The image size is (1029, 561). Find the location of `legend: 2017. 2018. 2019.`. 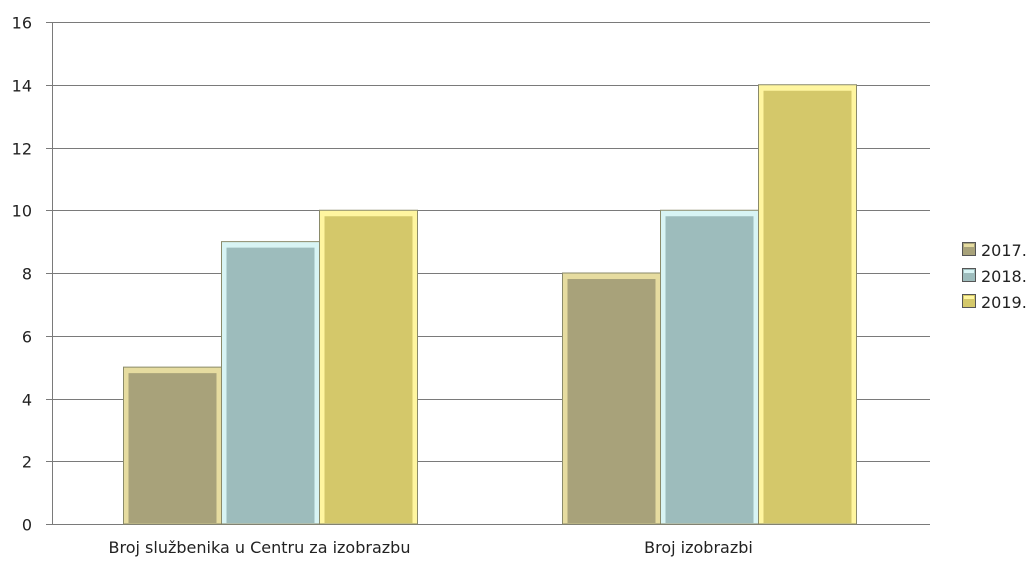

legend: 2017. 2018. 2019. is located at coordinates (994, 276).